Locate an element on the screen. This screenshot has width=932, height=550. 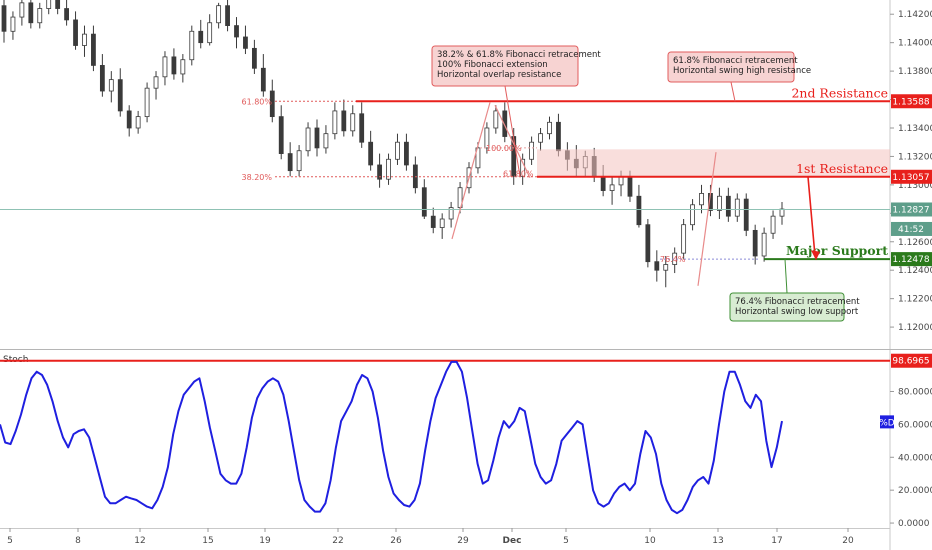
time-tick-label: 20 is located at coordinates (848, 541).